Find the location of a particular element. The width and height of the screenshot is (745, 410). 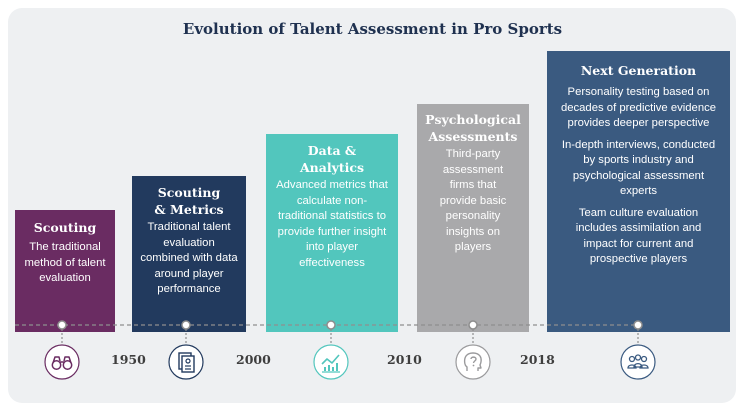

year-label: 2010 is located at coordinates (404, 359).